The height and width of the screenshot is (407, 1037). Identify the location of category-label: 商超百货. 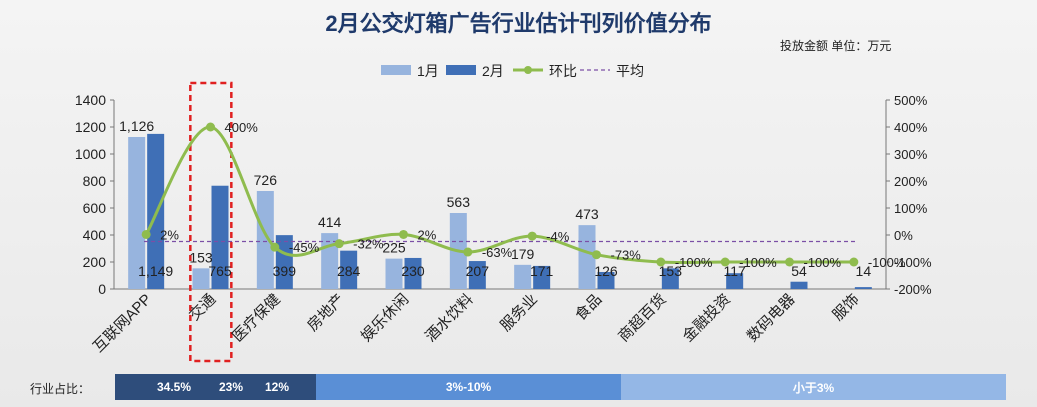
(642, 318).